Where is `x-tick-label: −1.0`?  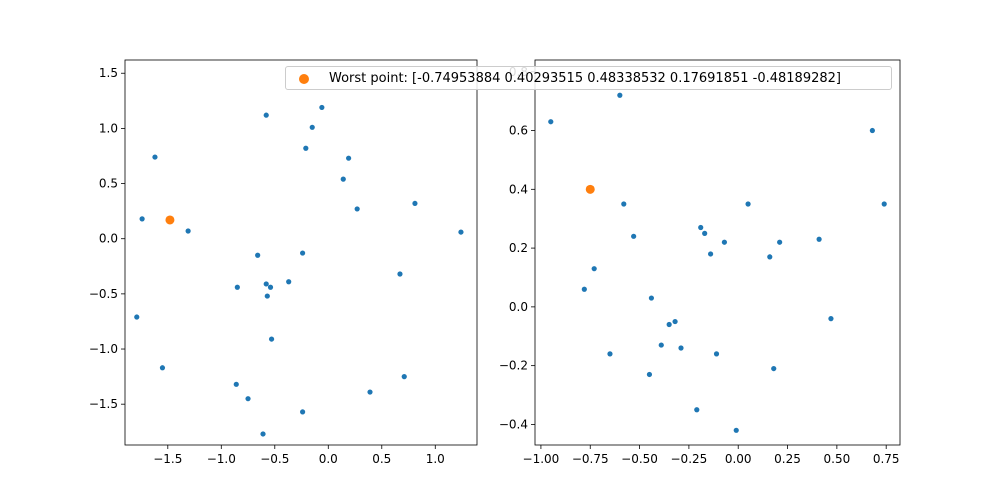 x-tick-label: −1.0 is located at coordinates (221, 459).